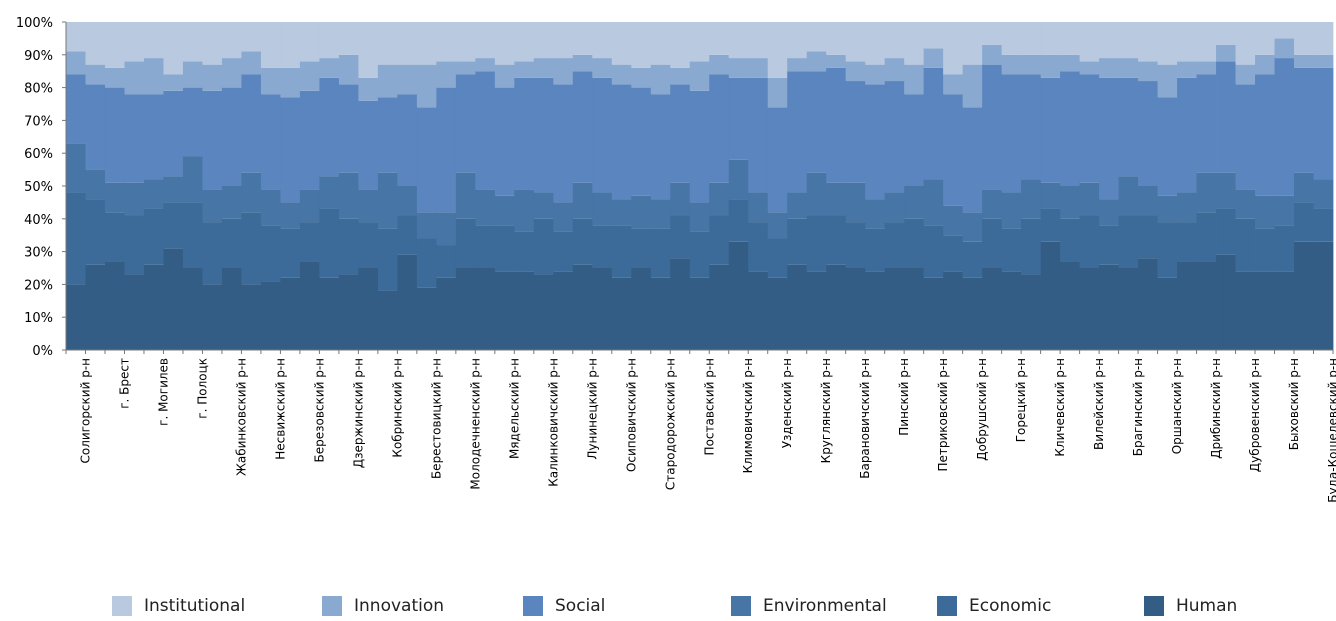  What do you see at coordinates (580, 606) in the screenshot?
I see `legend-label: Social` at bounding box center [580, 606].